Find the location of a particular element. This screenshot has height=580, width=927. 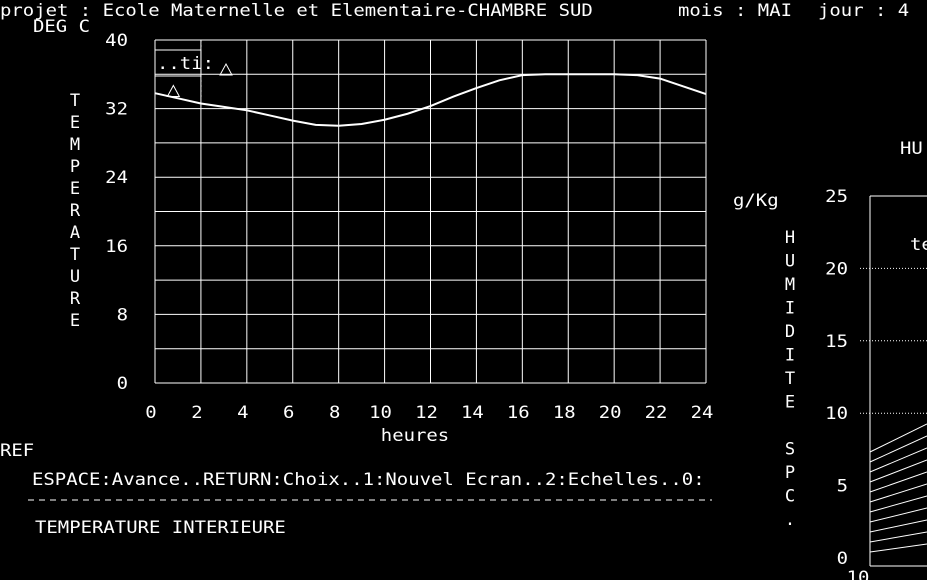

x-tick-label: 20 is located at coordinates (610, 413).